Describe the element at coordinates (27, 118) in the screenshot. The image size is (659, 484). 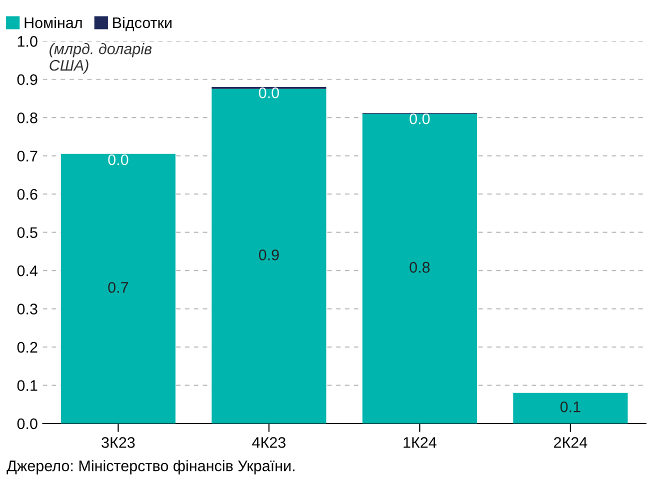
I see `y-tick-label: 0.8` at that location.